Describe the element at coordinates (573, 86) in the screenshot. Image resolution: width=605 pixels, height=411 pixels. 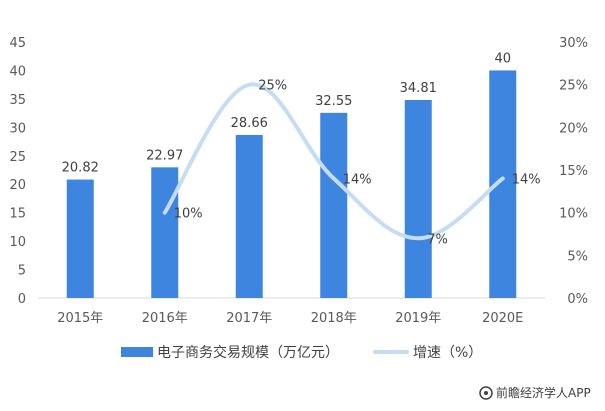
I see `y-right-tick-label: 25%` at that location.